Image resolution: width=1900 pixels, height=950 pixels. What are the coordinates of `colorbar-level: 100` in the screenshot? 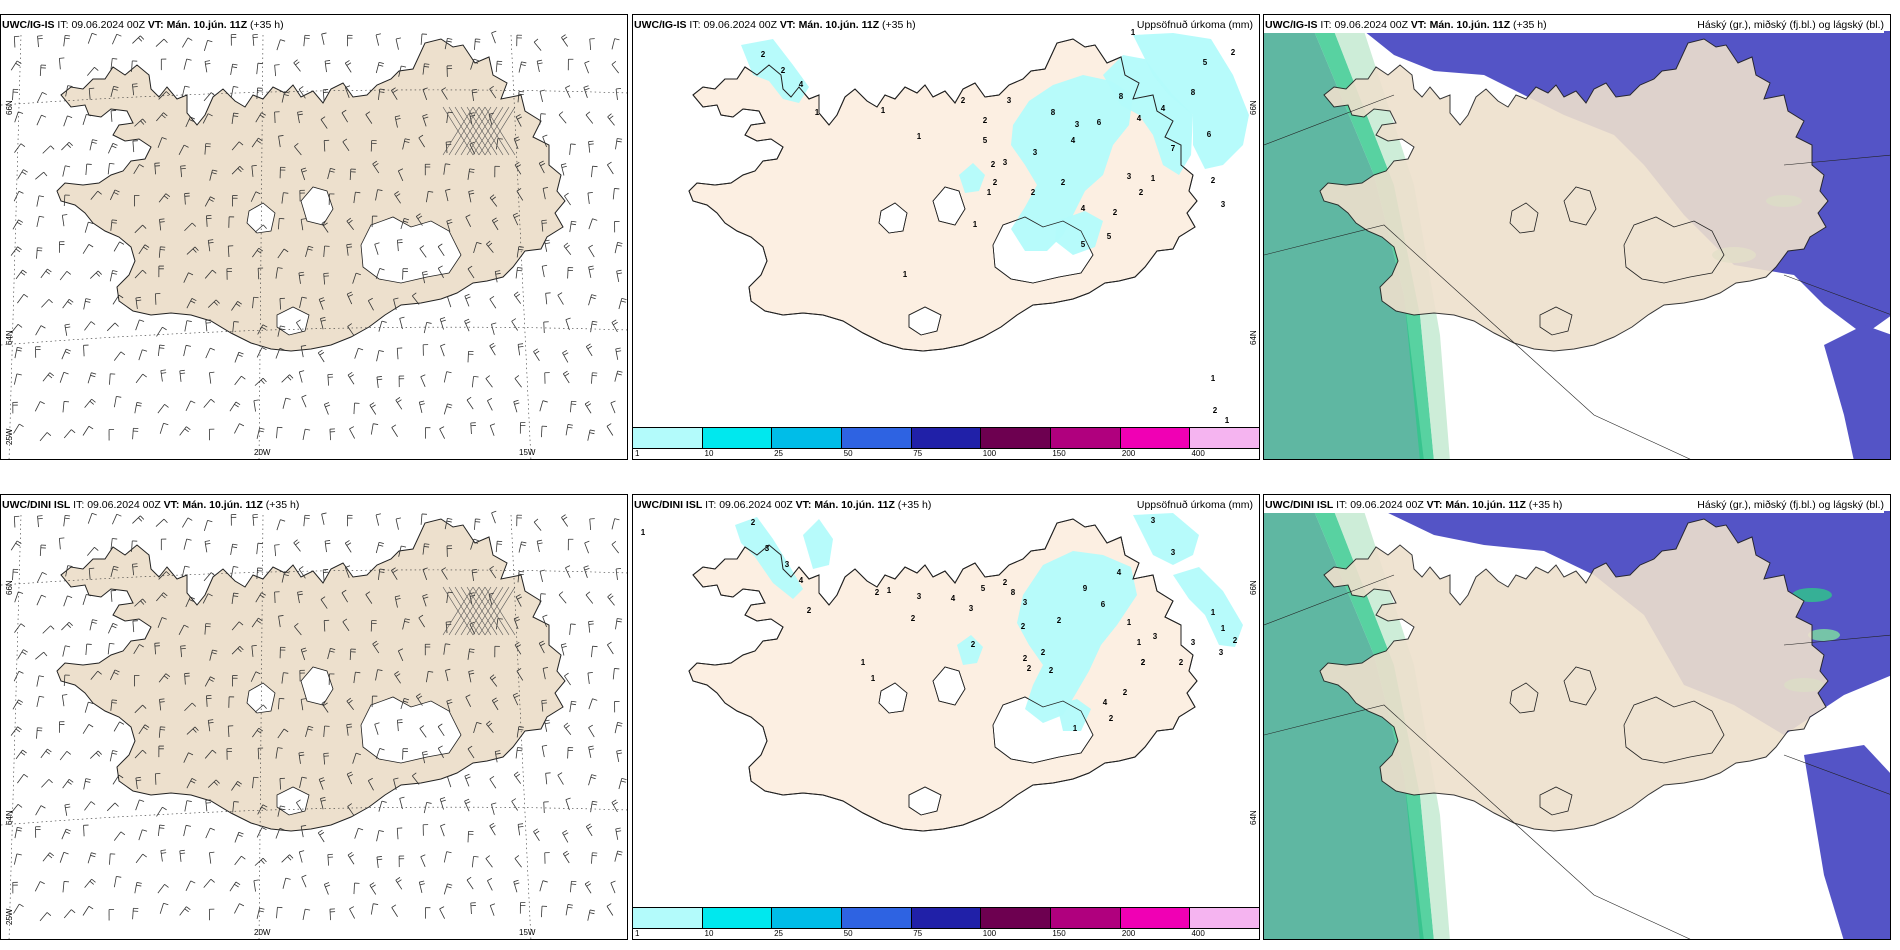 It's located at (989, 453).